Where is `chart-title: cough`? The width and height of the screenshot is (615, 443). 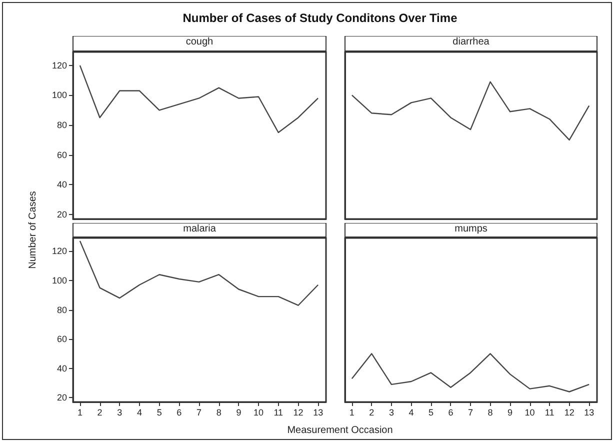
chart-title: cough is located at coordinates (200, 42).